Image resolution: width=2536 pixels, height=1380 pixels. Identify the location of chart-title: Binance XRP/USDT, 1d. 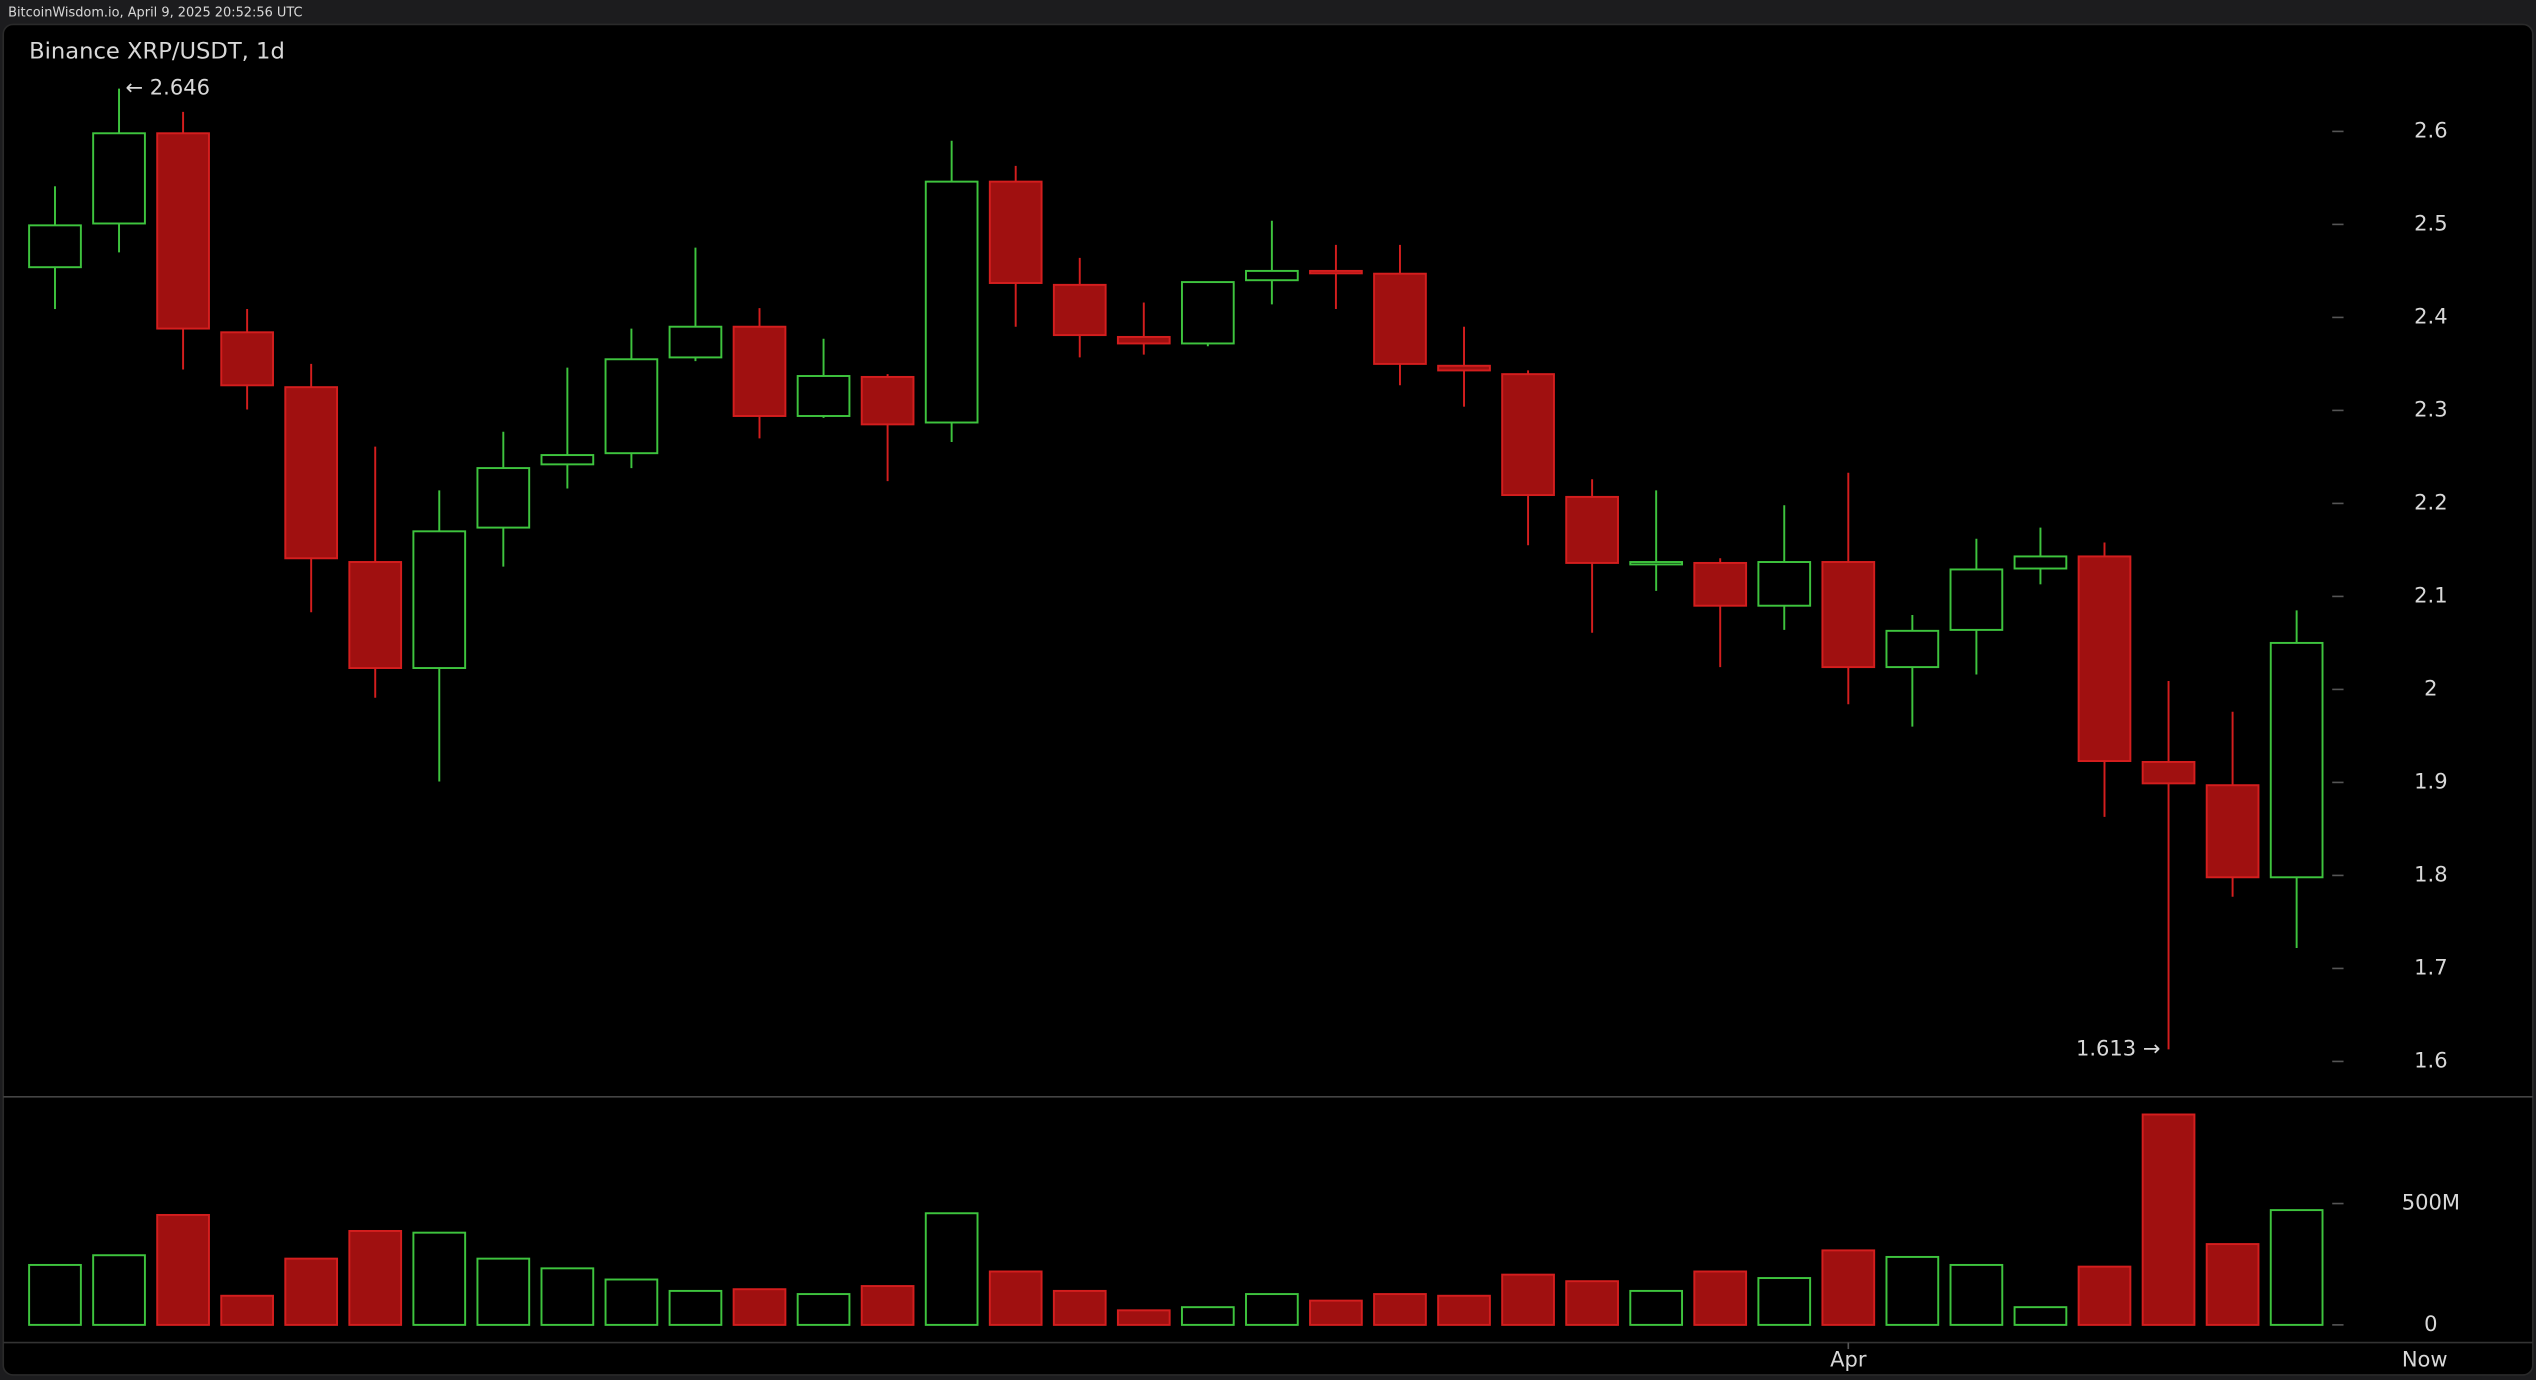
(157, 51).